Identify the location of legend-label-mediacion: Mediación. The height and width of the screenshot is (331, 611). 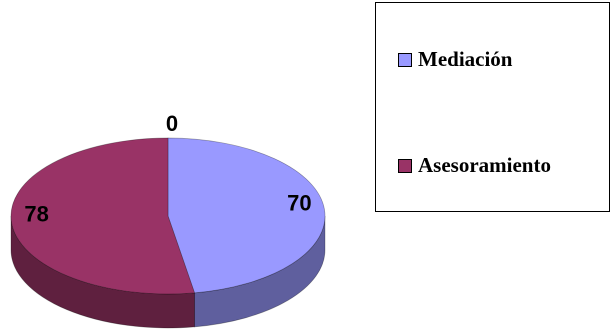
(465, 59).